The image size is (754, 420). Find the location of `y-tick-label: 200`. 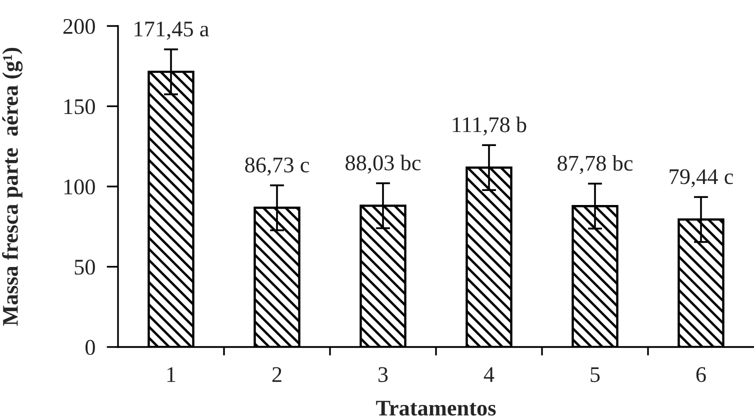

y-tick-label: 200 is located at coordinates (79, 26).